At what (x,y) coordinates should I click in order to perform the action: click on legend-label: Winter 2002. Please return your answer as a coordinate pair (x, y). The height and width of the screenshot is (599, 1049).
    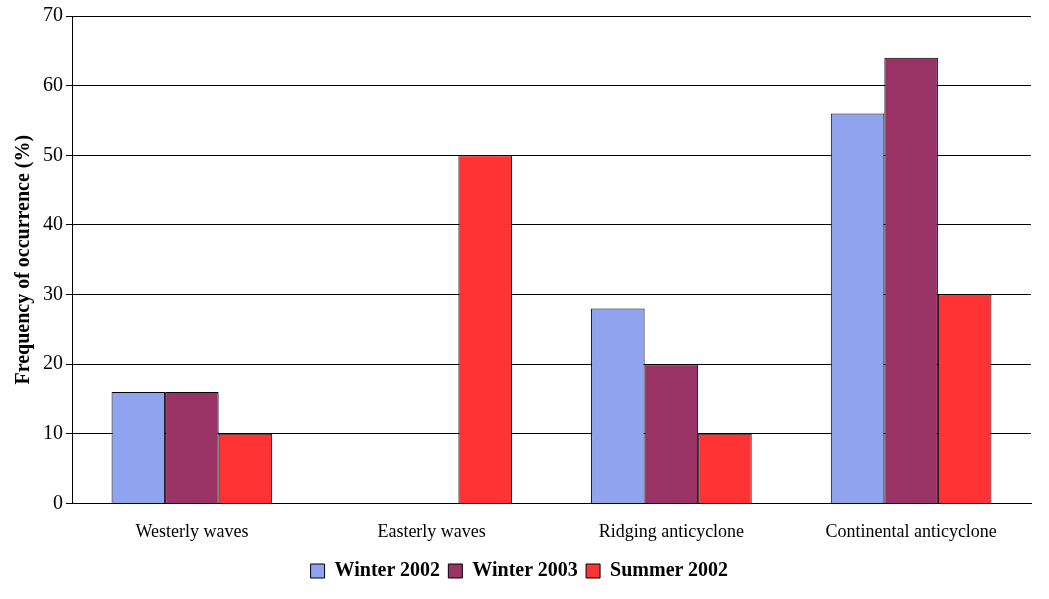
    Looking at the image, I should click on (387, 569).